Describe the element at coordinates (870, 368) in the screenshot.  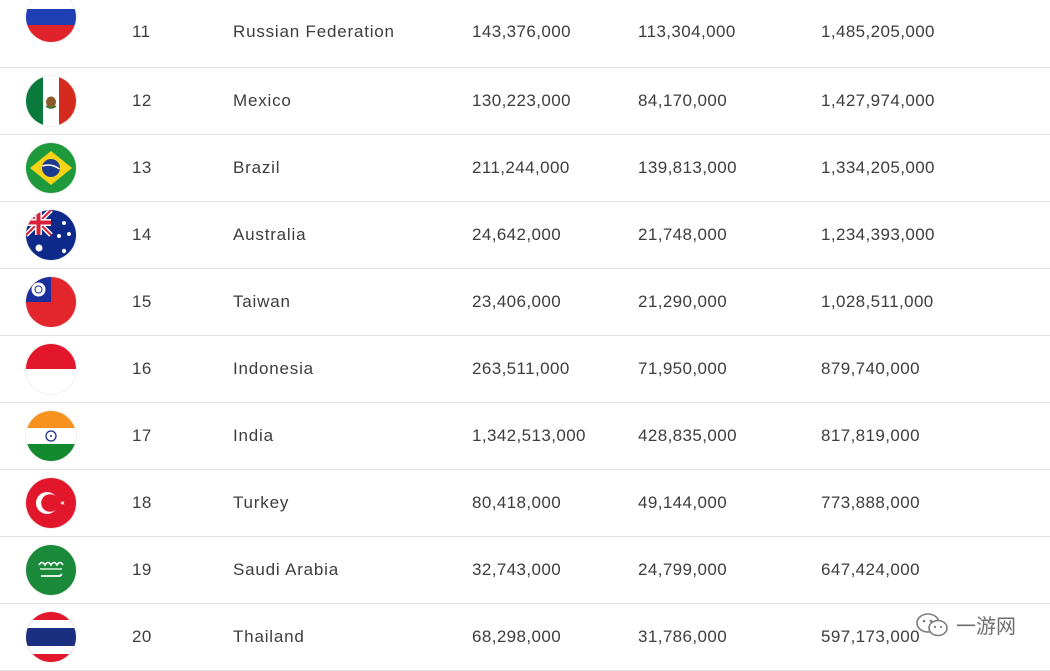
I see `revenues-cell: 879,740,000` at that location.